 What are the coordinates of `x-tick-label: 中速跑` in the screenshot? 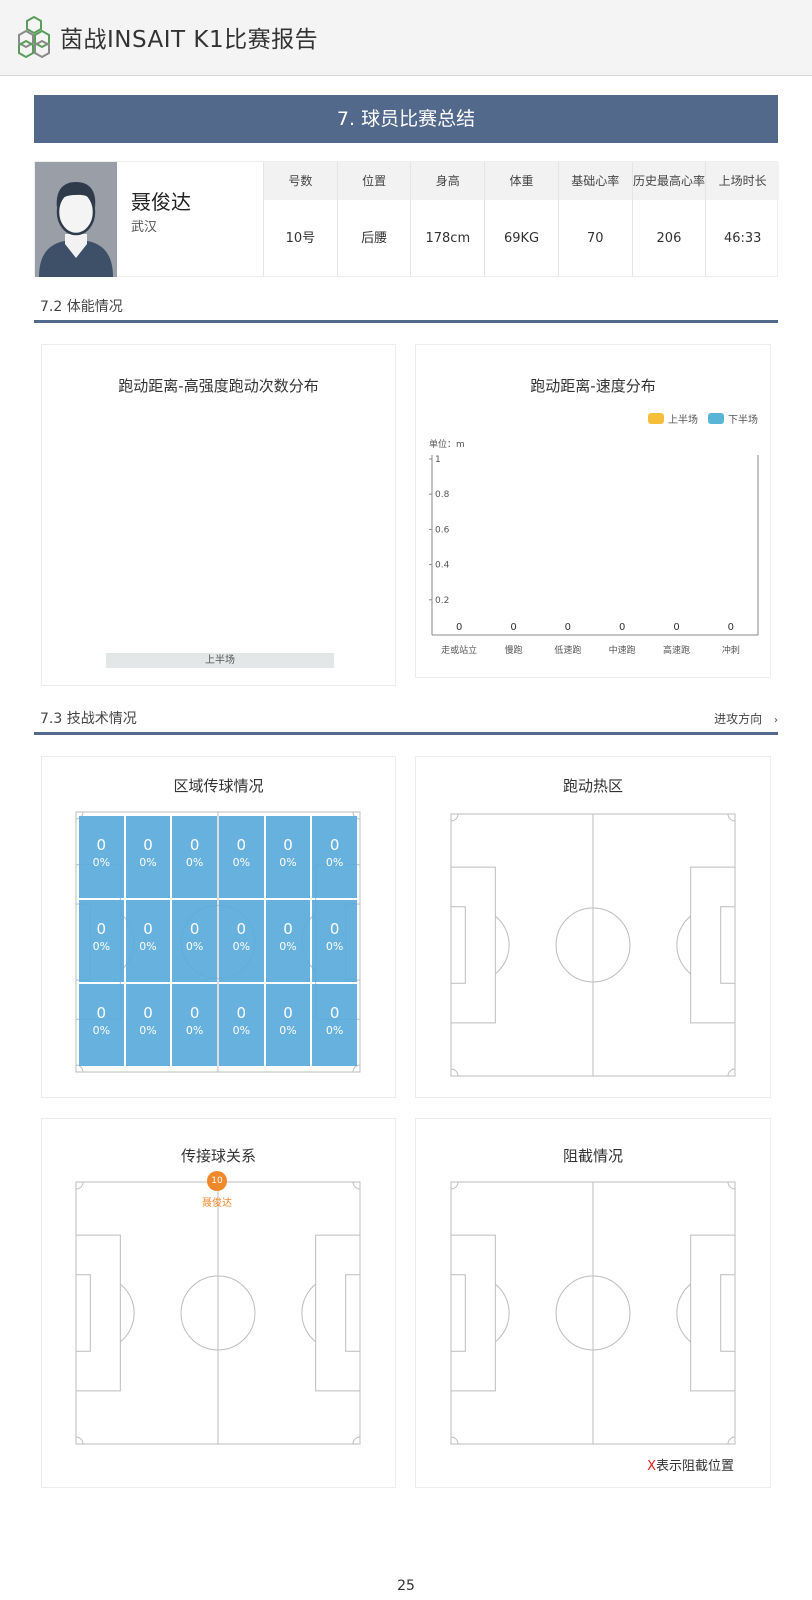 It's located at (622, 650).